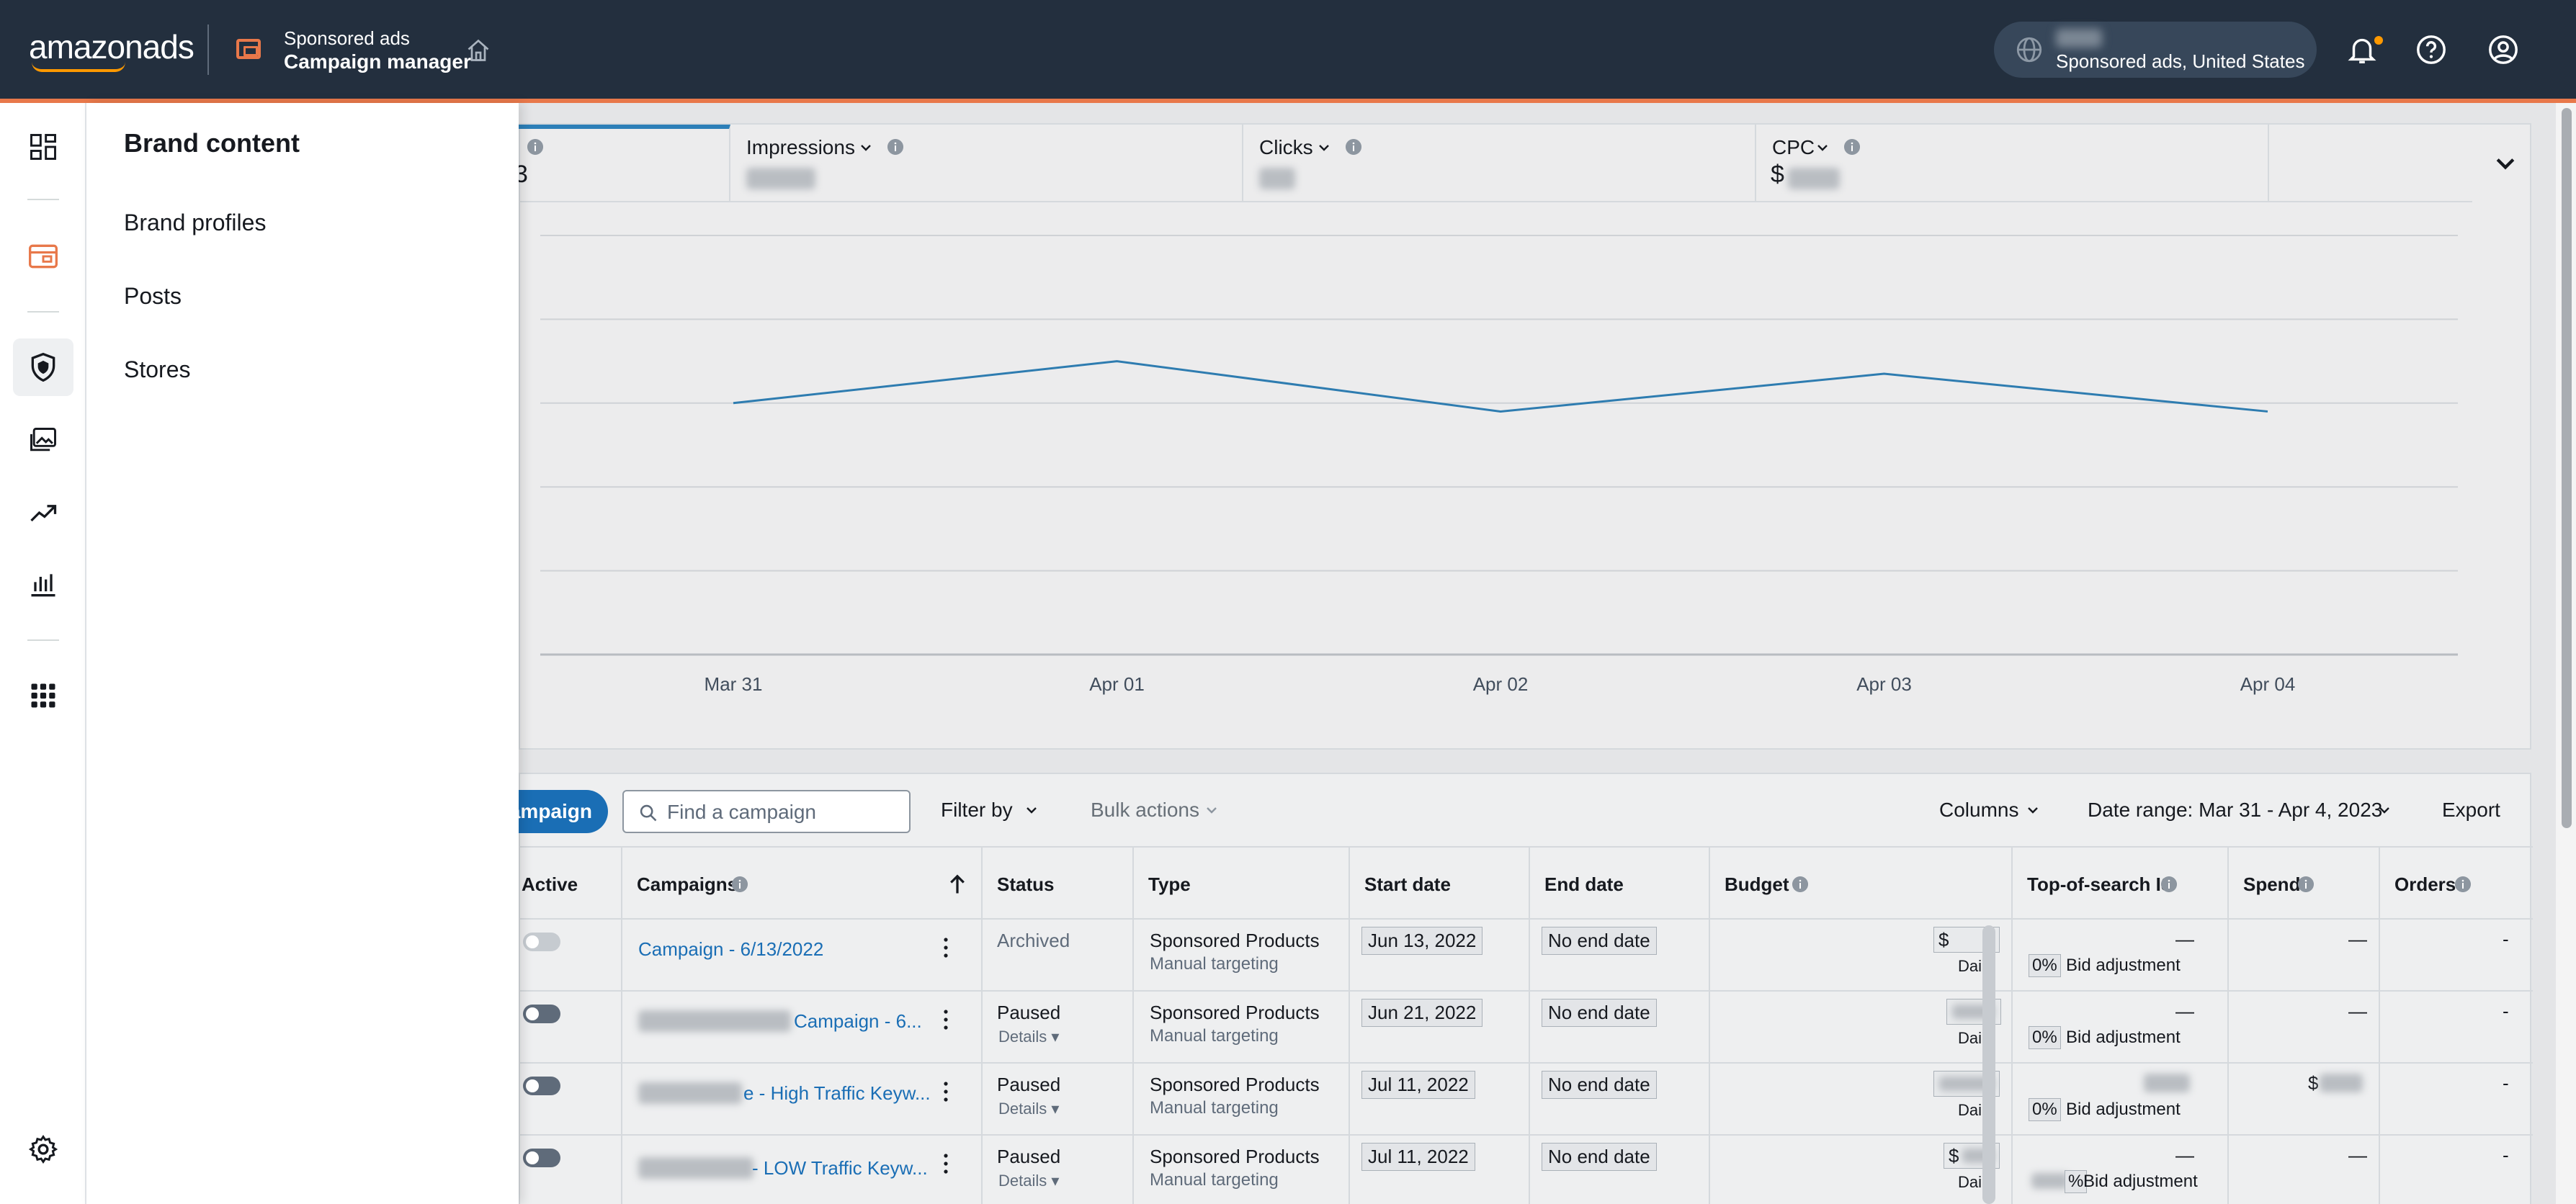 This screenshot has height=1204, width=2576. Describe the element at coordinates (2471, 810) in the screenshot. I see `export-button: Export` at that location.